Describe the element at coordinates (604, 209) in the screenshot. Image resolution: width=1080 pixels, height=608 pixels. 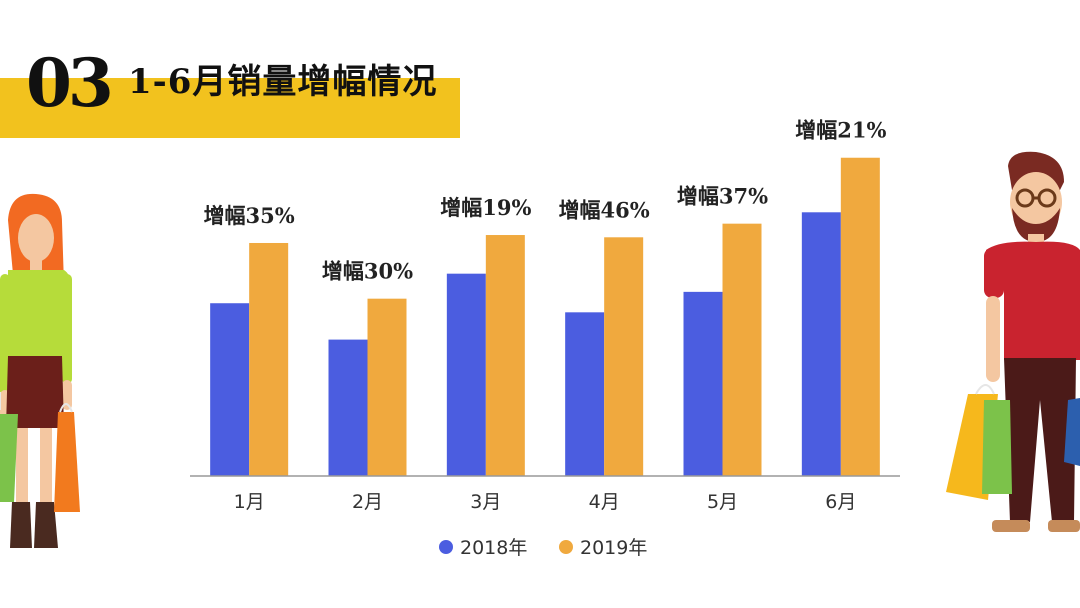
I see `growth-annotation: 增幅46%` at that location.